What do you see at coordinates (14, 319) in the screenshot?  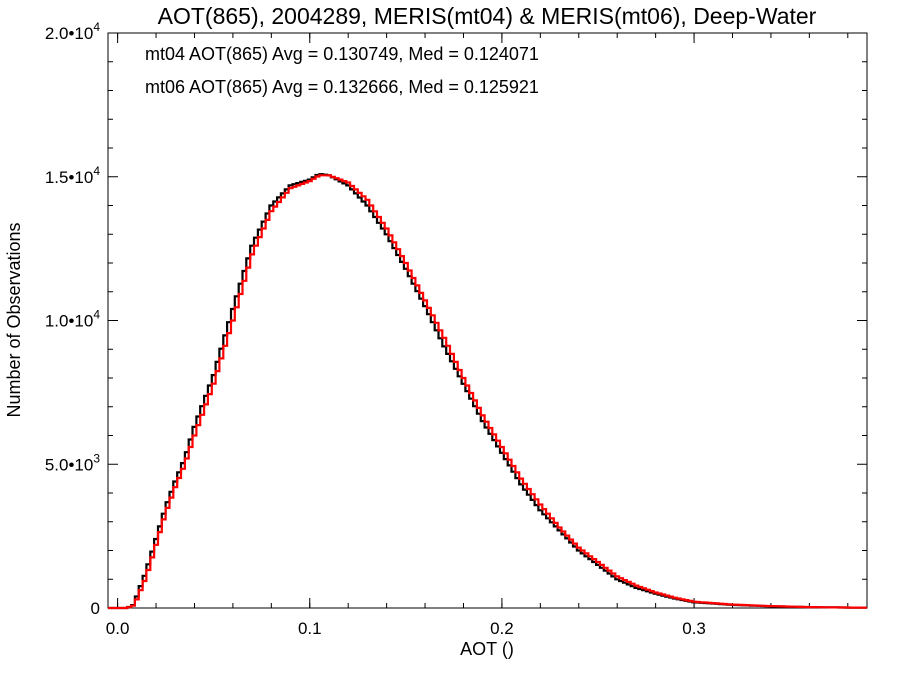 I see `y-axis-label: Number of Observations` at bounding box center [14, 319].